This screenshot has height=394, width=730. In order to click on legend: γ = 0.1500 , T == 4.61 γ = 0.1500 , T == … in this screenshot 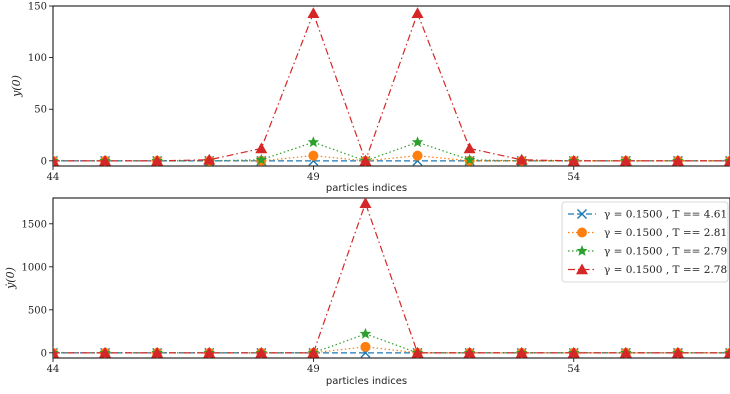, I will do `click(645, 242)`.